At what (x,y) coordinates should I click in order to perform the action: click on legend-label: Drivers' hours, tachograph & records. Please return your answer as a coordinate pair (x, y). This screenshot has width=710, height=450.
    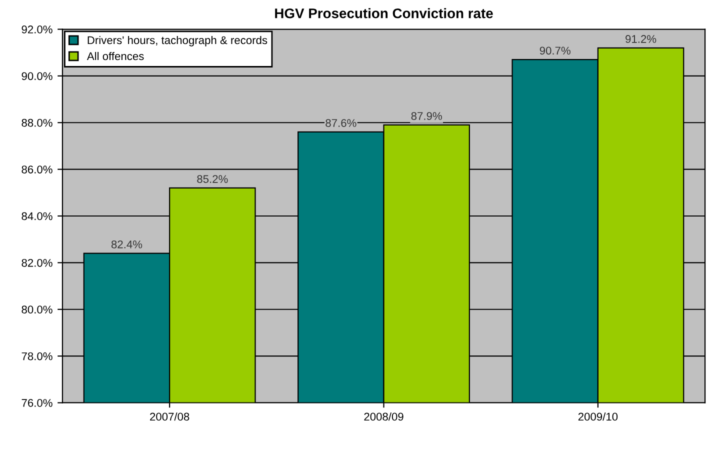
    Looking at the image, I should click on (178, 41).